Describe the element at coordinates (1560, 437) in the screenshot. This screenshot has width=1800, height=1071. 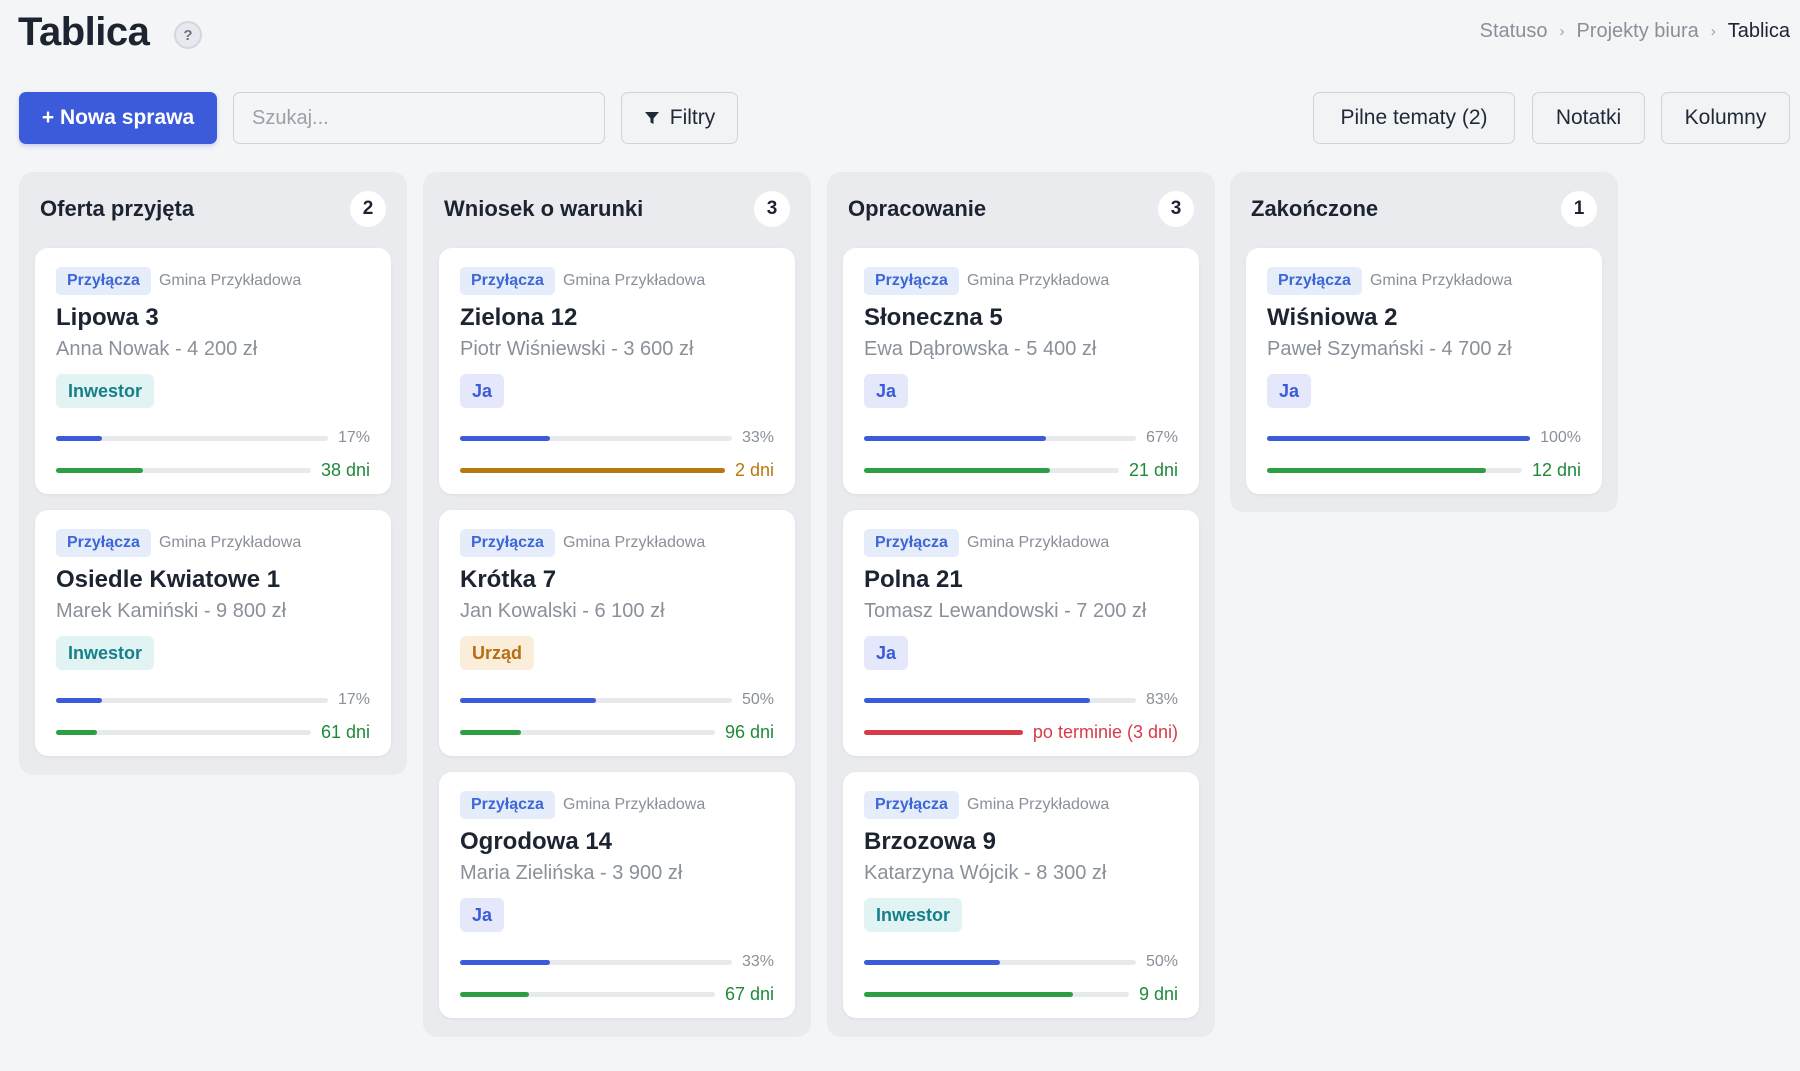
I see `progress-label: 100%` at that location.